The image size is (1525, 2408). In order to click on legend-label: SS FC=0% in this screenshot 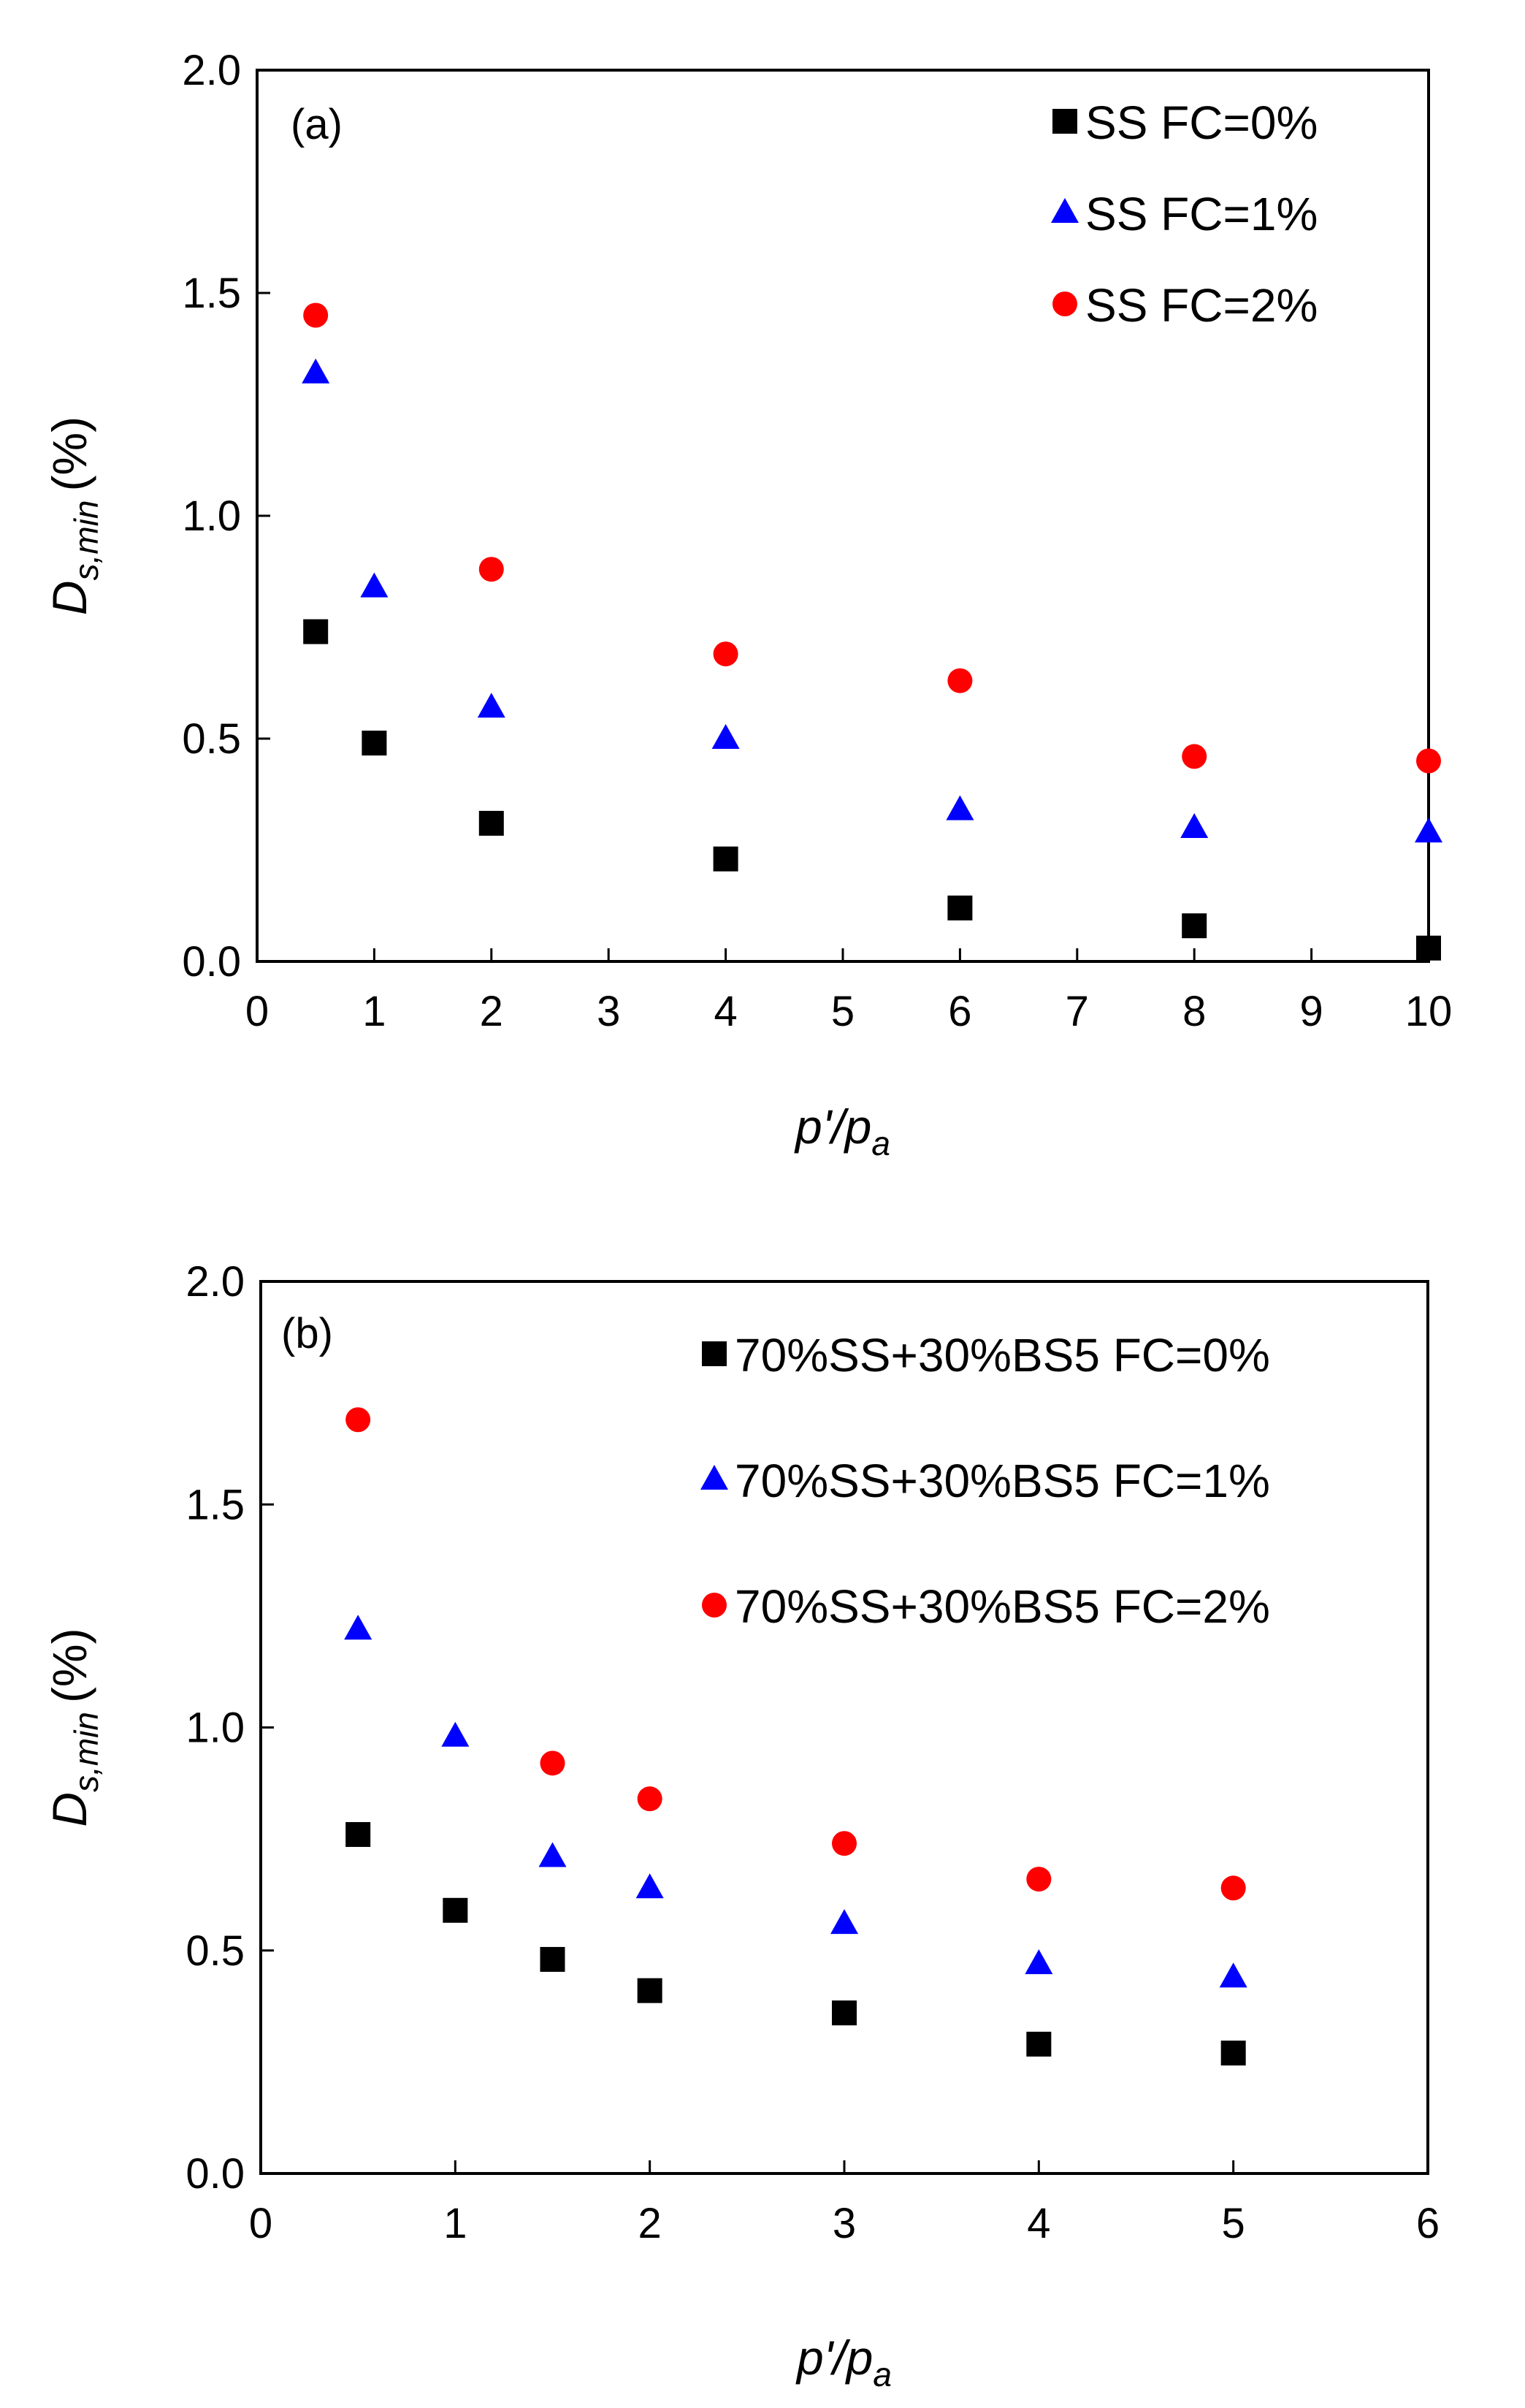, I will do `click(1201, 123)`.